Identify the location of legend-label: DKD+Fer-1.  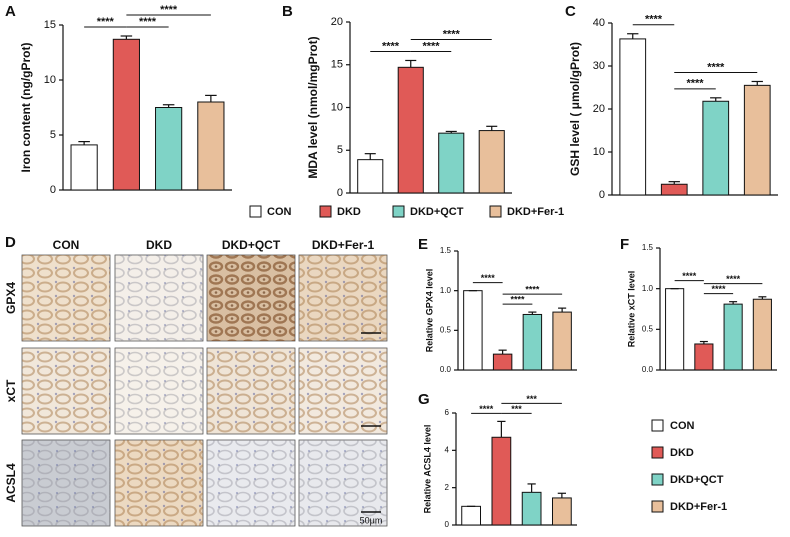
(535, 212).